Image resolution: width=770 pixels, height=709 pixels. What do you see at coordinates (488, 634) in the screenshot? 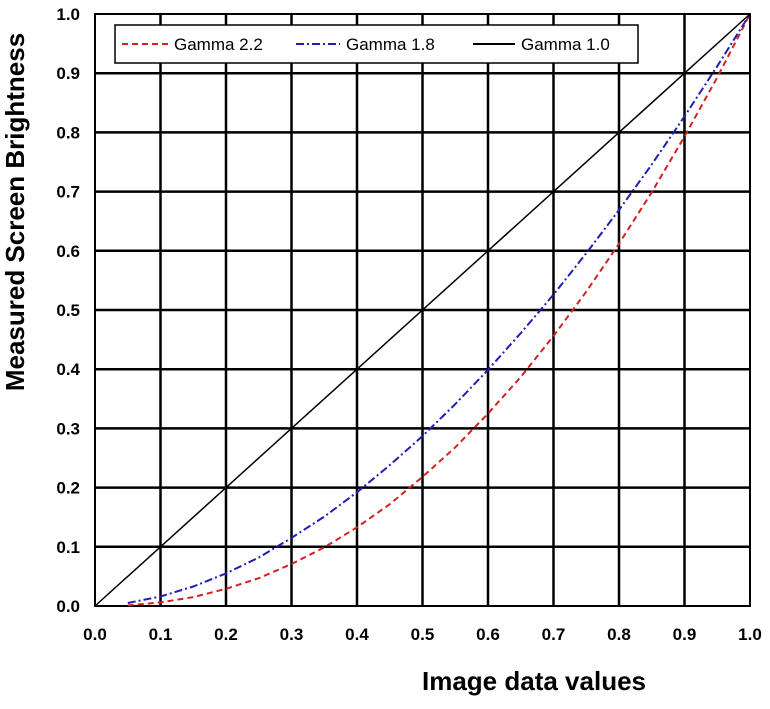
I see `x-tick-label: 0.6` at bounding box center [488, 634].